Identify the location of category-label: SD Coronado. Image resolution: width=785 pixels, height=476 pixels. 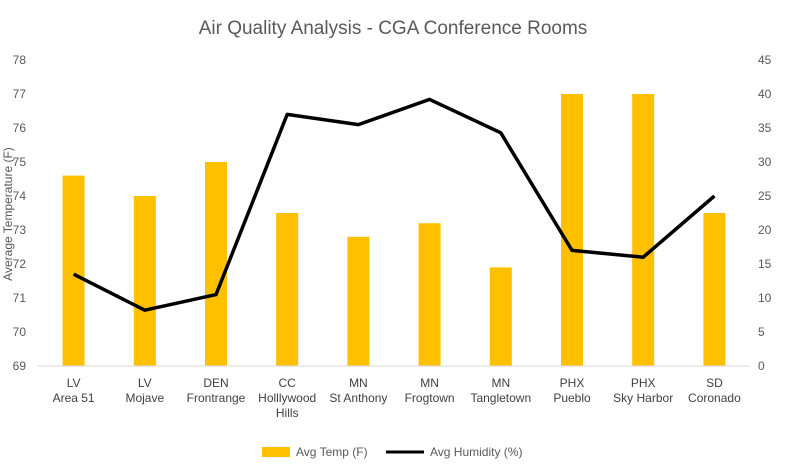
(714, 390).